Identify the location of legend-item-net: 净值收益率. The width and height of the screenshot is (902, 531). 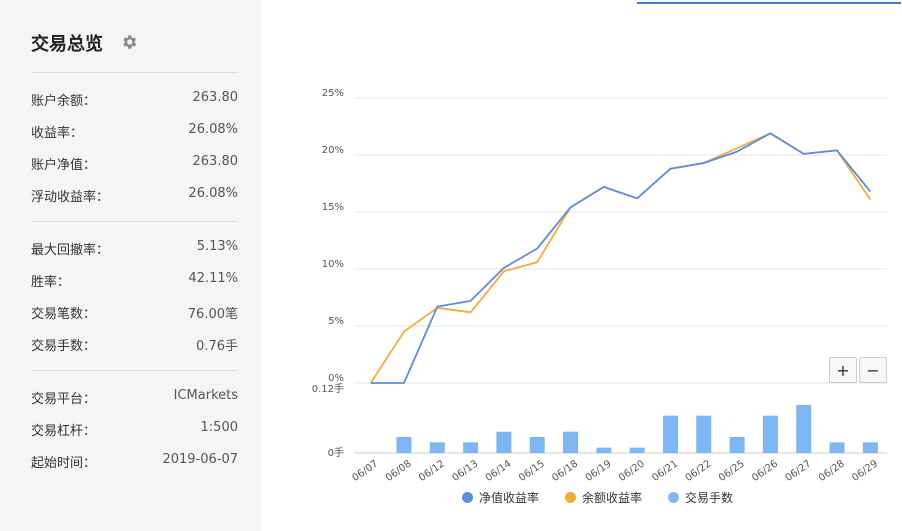
(500, 497).